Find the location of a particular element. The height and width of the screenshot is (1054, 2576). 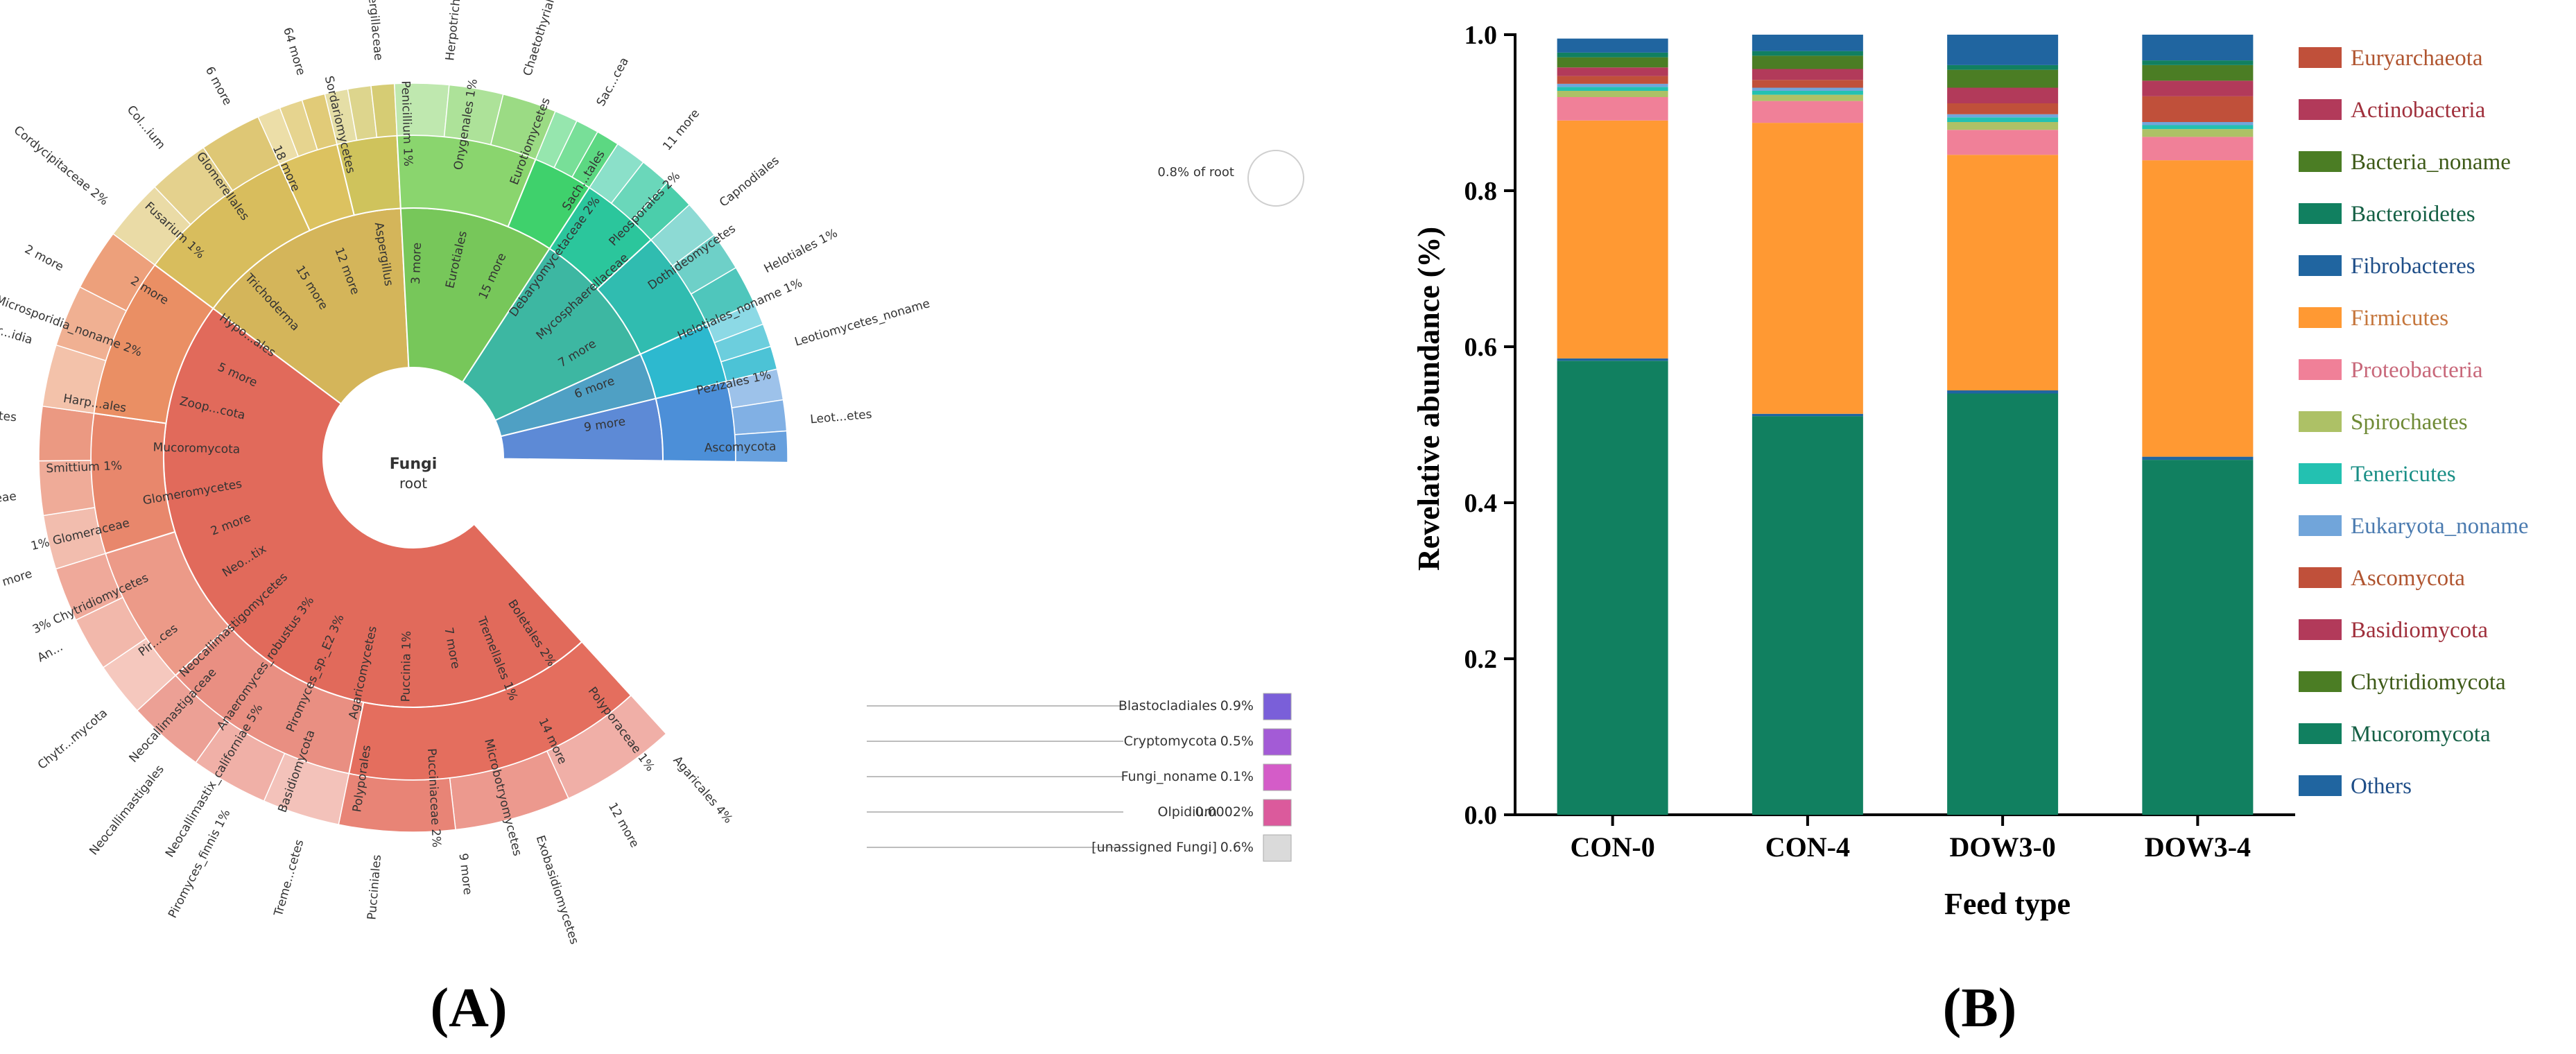

bar-dow3-0-mucoromycota is located at coordinates (2003, 67).